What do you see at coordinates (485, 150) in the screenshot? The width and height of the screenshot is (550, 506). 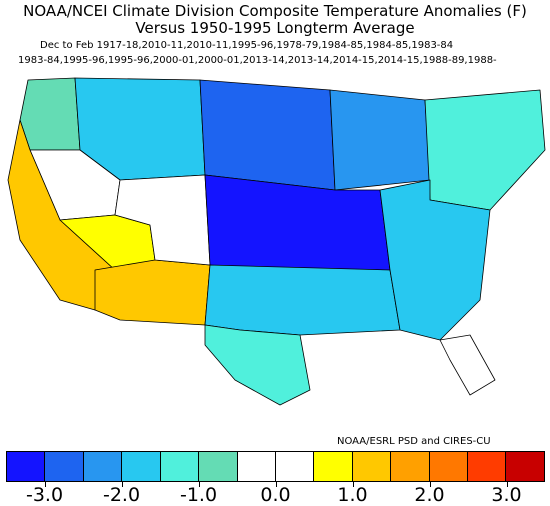 I see `region-northeast` at bounding box center [485, 150].